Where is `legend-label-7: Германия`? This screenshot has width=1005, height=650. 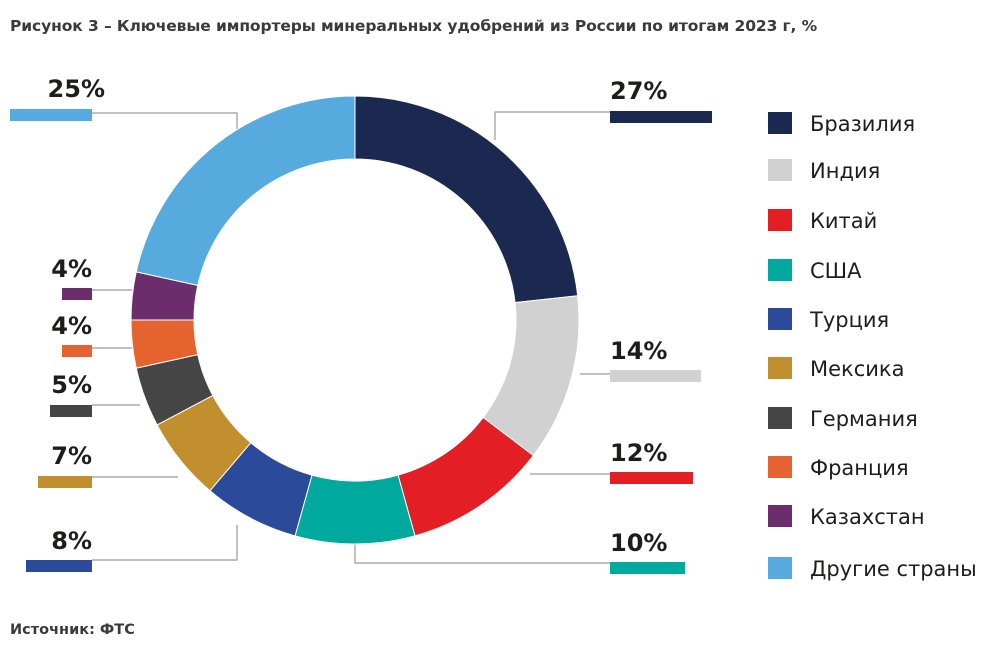 legend-label-7: Германия is located at coordinates (864, 419).